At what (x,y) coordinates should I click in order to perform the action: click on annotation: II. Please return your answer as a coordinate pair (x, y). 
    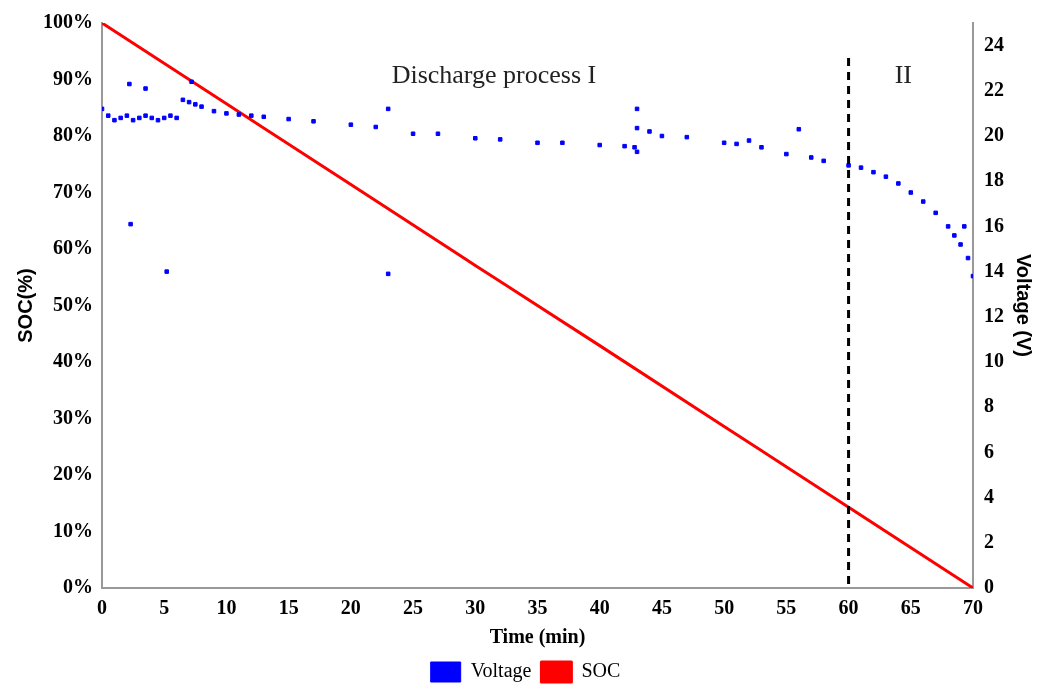
    Looking at the image, I should click on (903, 74).